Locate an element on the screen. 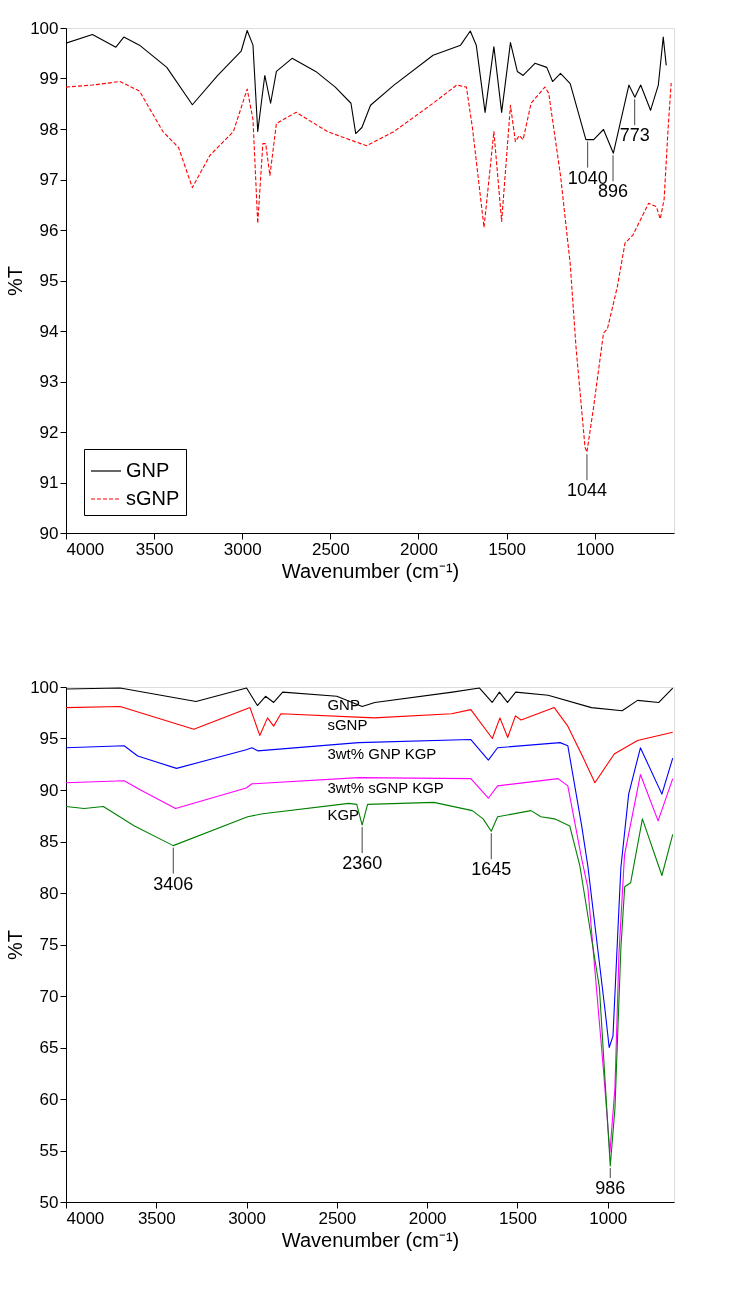  y-tick-label: 80 is located at coordinates (49, 893).